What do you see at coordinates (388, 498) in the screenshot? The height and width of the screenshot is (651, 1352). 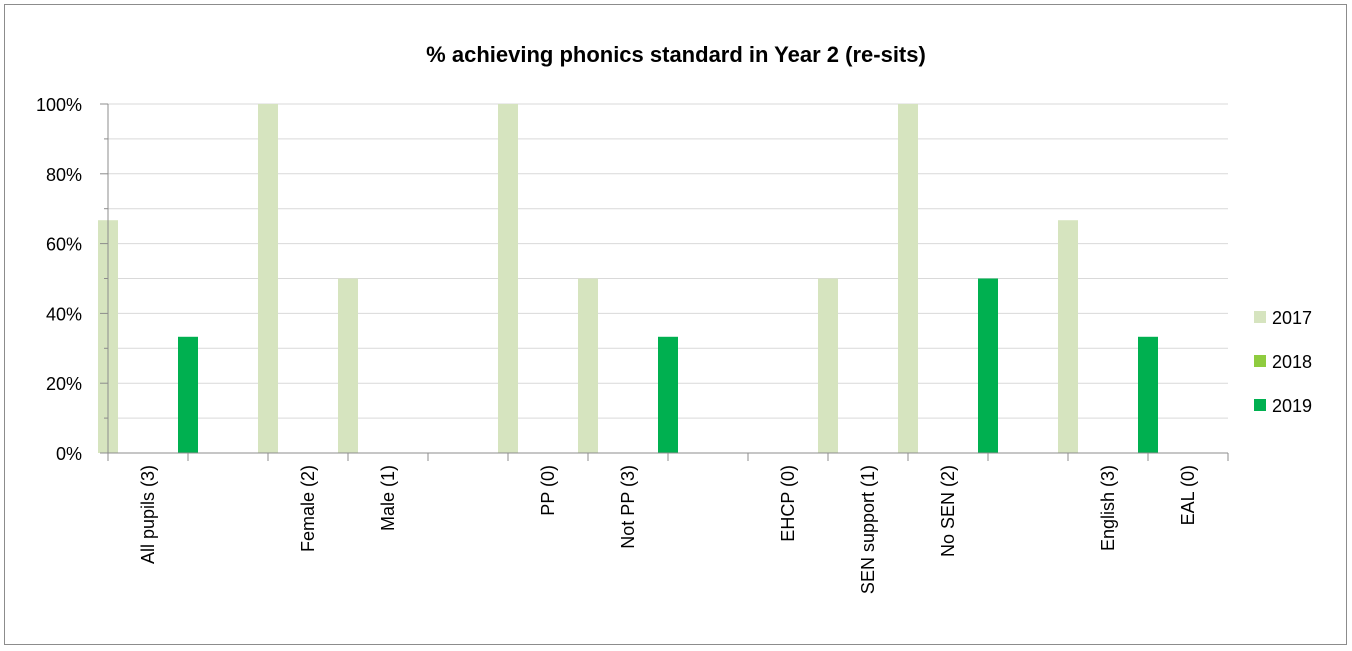 I see `x-tick-label: Male (1)` at bounding box center [388, 498].